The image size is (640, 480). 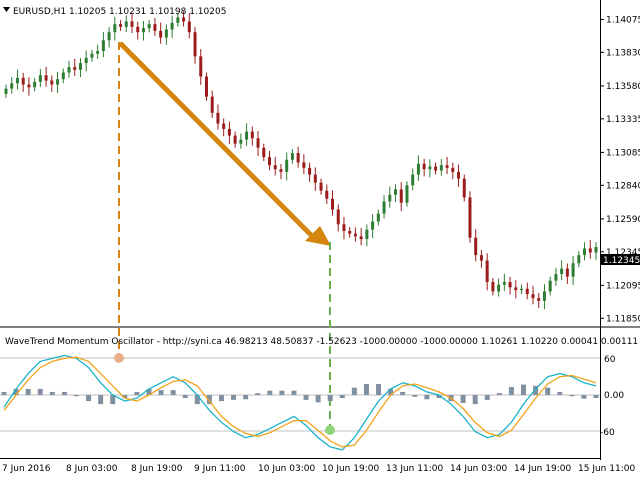 What do you see at coordinates (6, 9) in the screenshot?
I see `header-triangle-icon` at bounding box center [6, 9].